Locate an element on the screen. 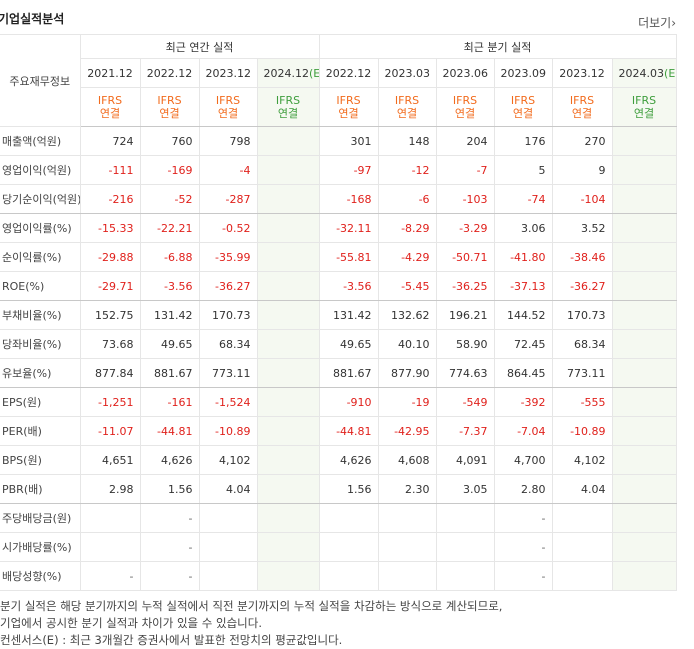 The width and height of the screenshot is (694, 649). data-cell: 58.90 is located at coordinates (465, 344).